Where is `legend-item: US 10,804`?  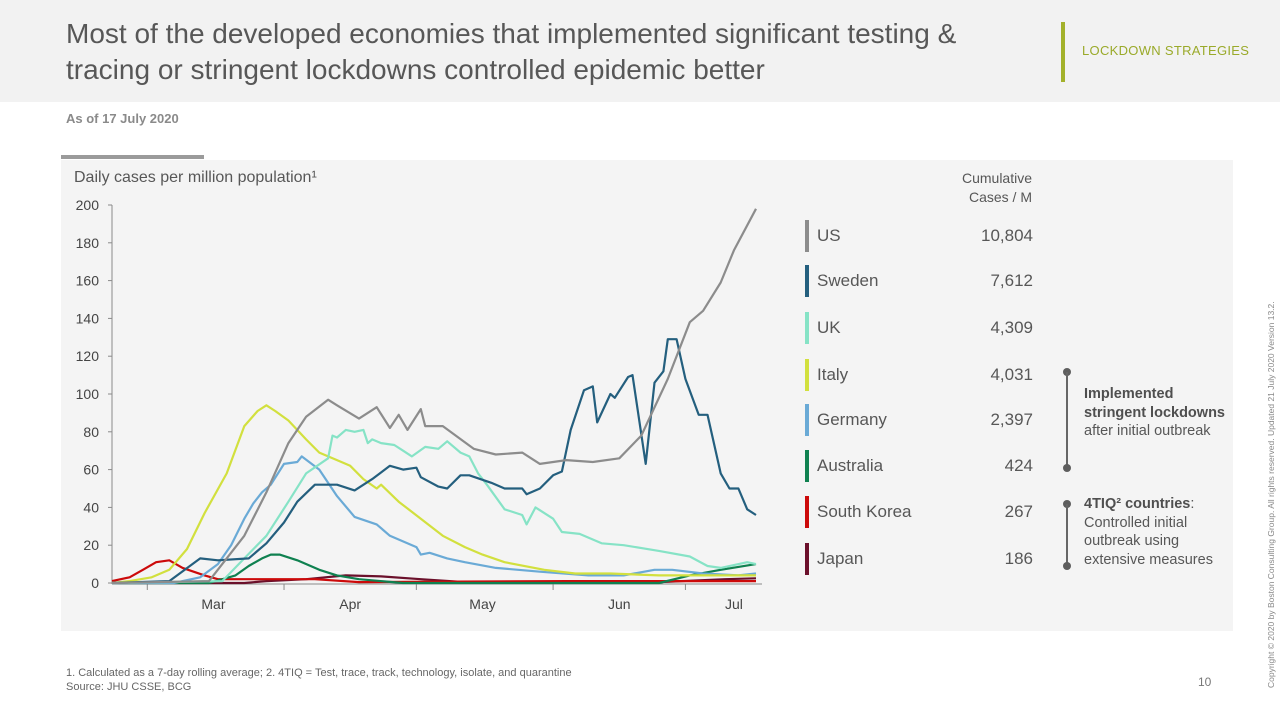 legend-item: US 10,804 is located at coordinates (919, 236).